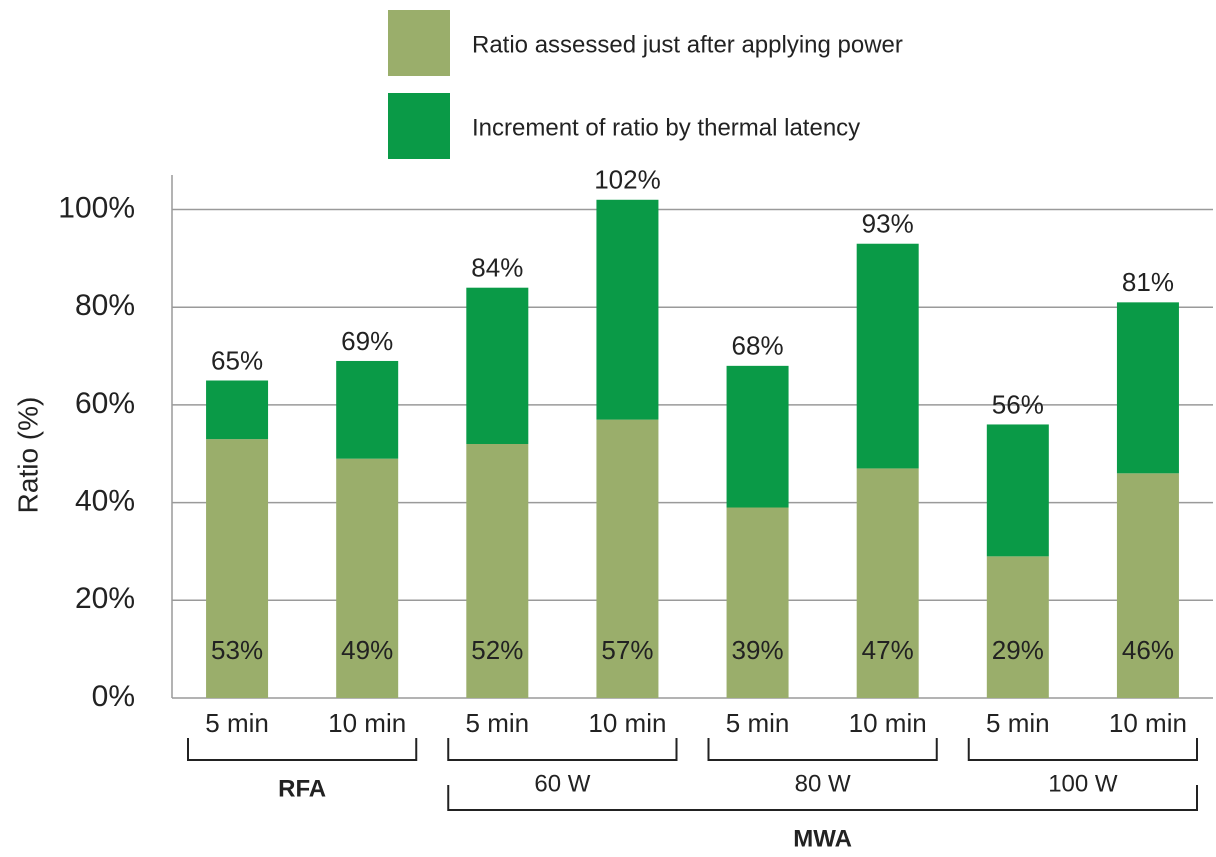  I want to click on group-label: 100 W, so click(1083, 783).